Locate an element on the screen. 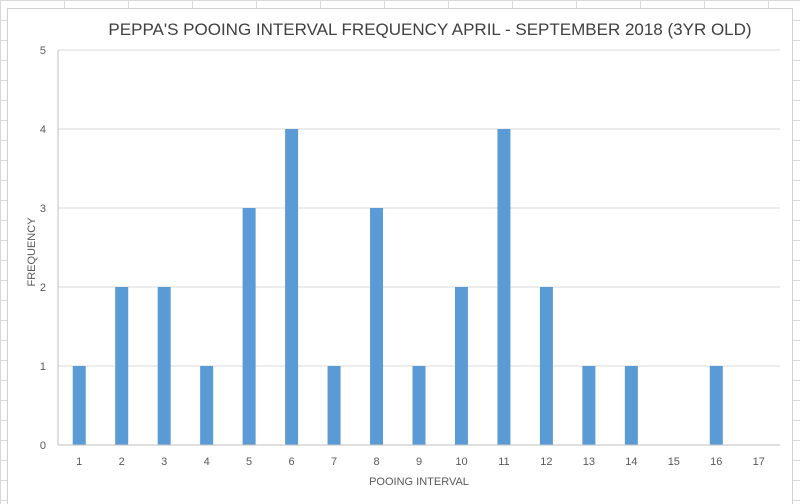 This screenshot has width=800, height=504. y-tick-label: 4 is located at coordinates (43, 130).